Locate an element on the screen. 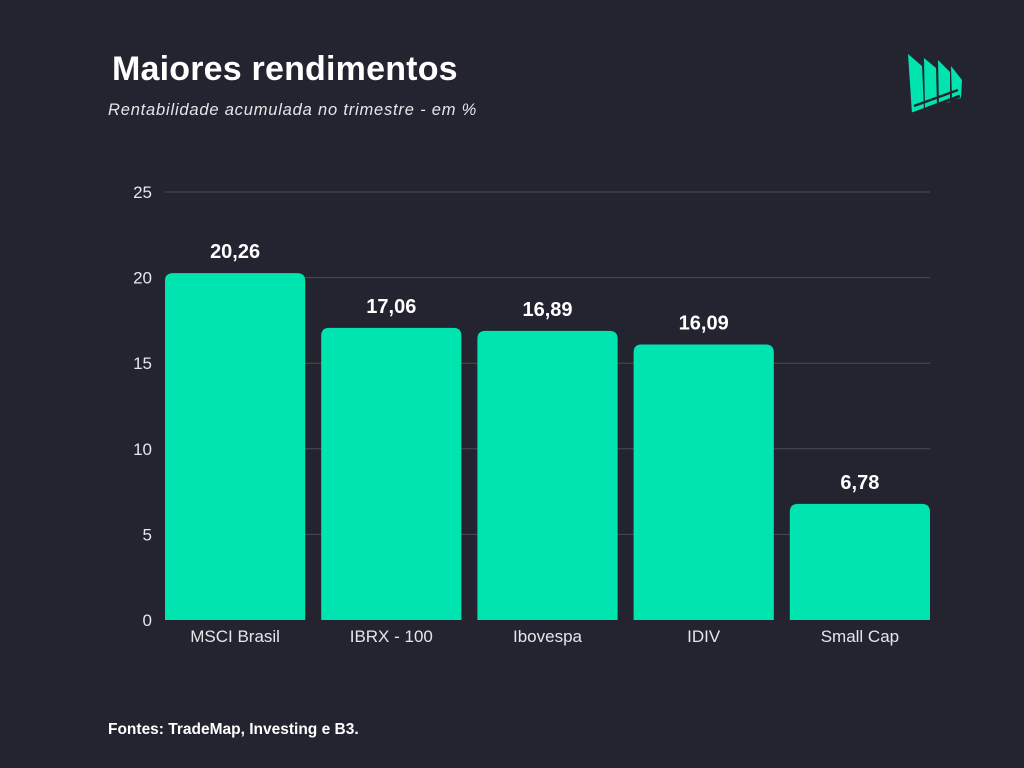 The height and width of the screenshot is (768, 1024). data-label: 16,89 is located at coordinates (547, 310).